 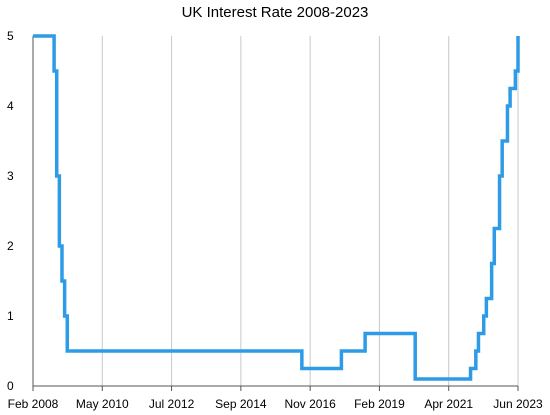 I want to click on x-tick-label: Sep 2014, so click(x=241, y=404).